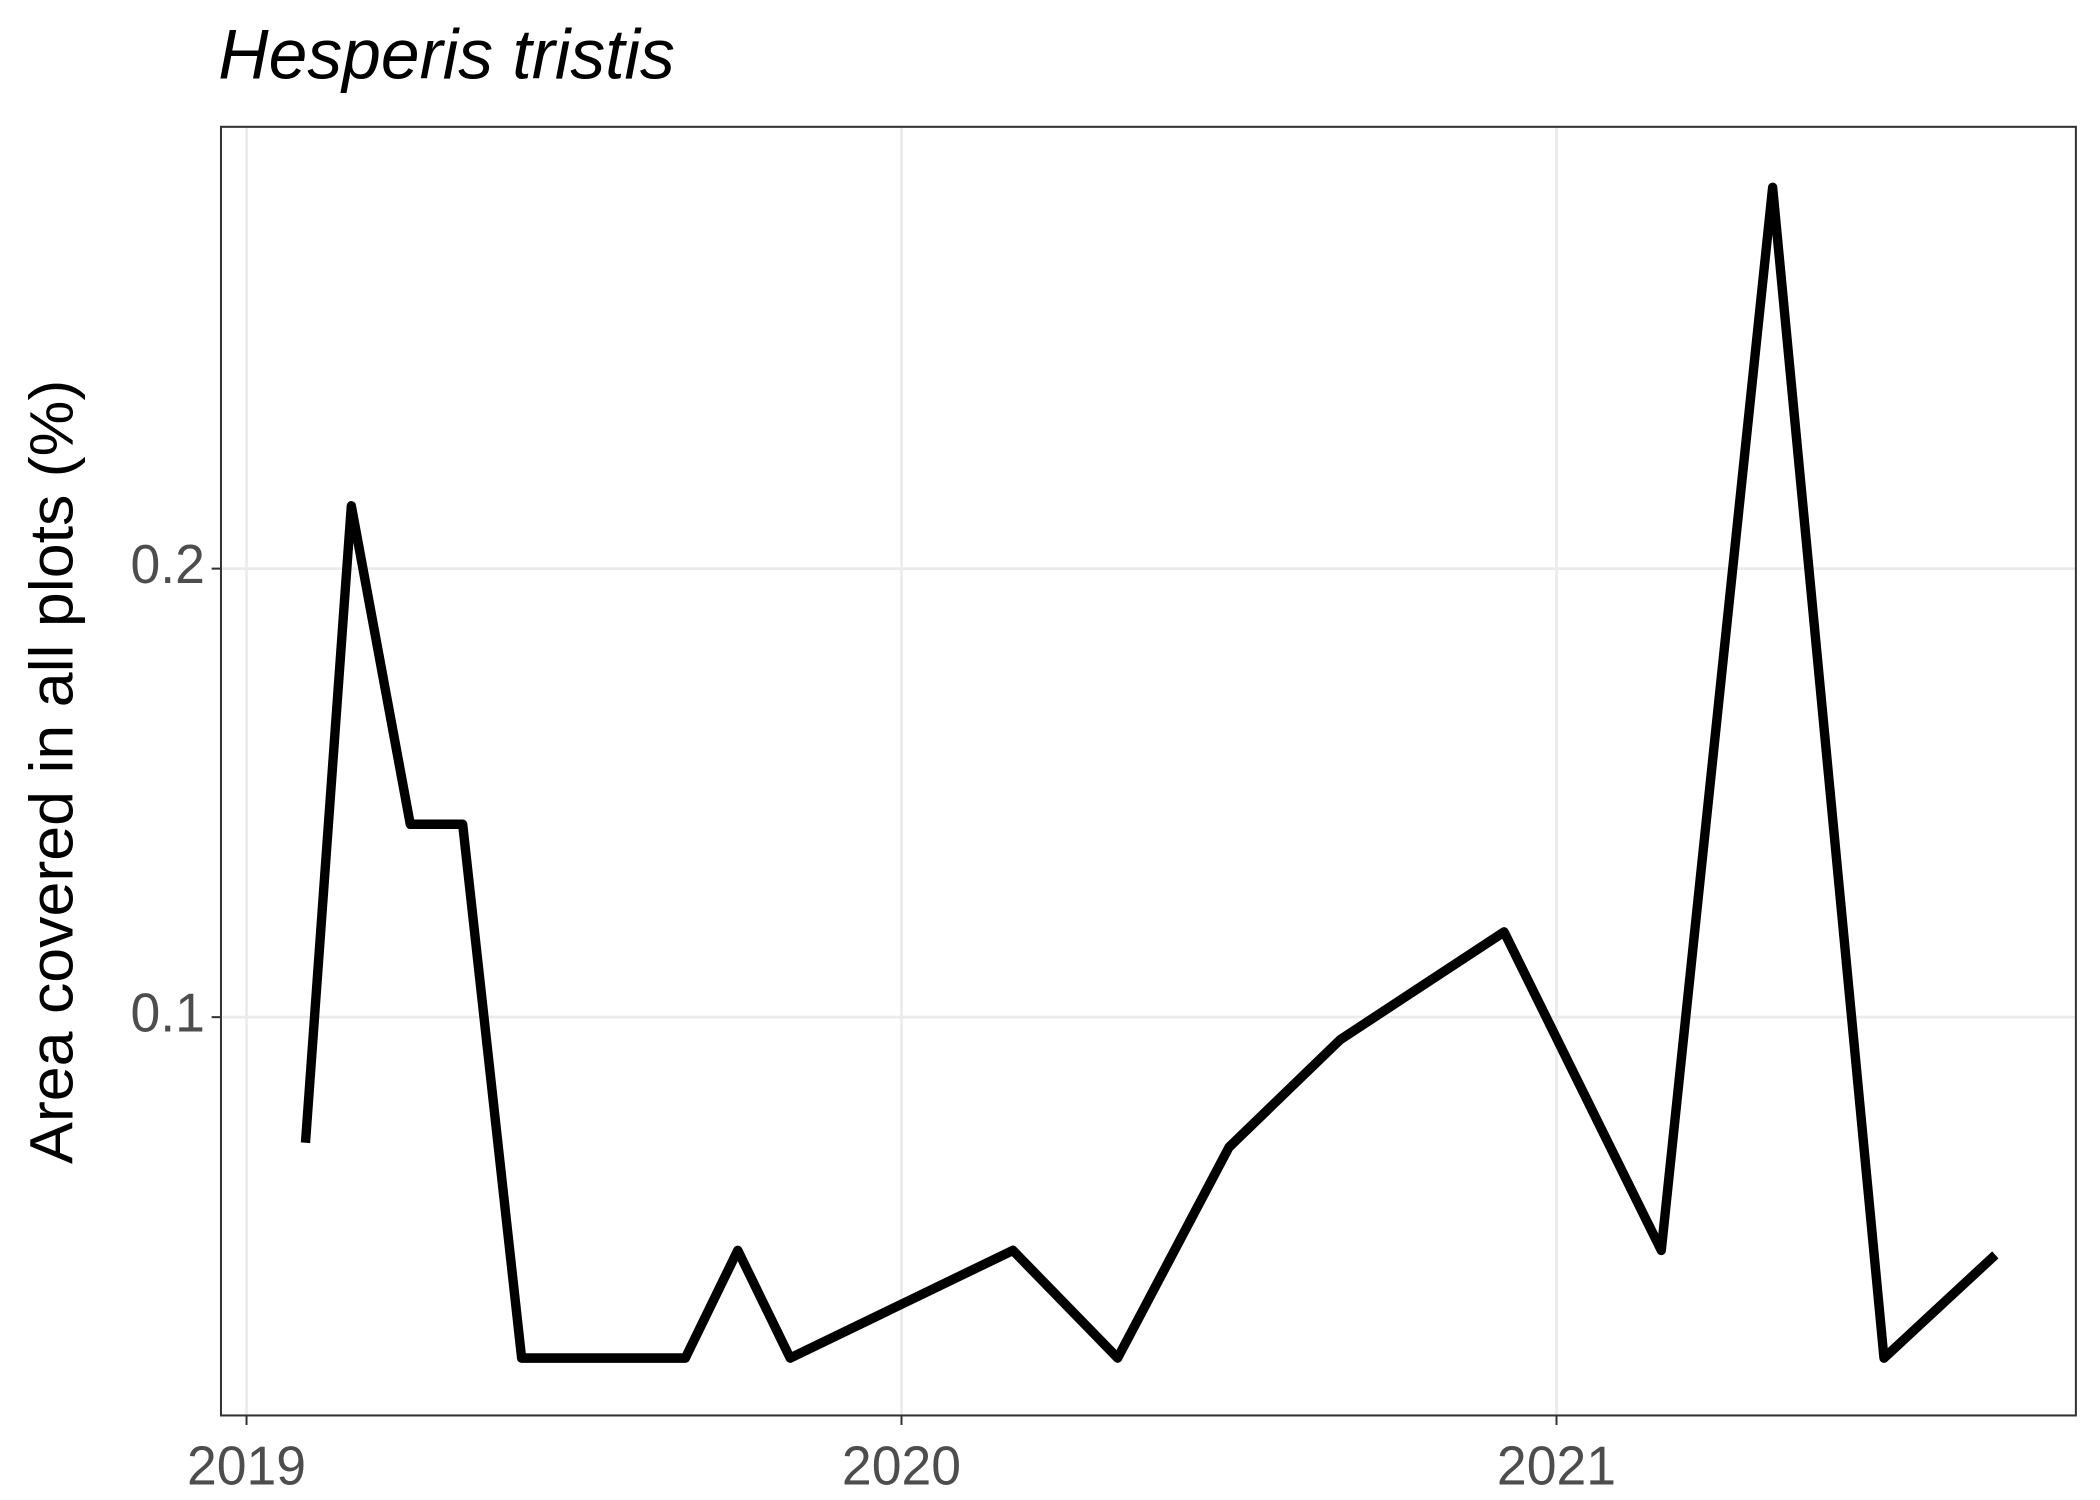 Image resolution: width=2100 pixels, height=1500 pixels. What do you see at coordinates (901, 1466) in the screenshot?
I see `x-tick-label: 2020` at bounding box center [901, 1466].